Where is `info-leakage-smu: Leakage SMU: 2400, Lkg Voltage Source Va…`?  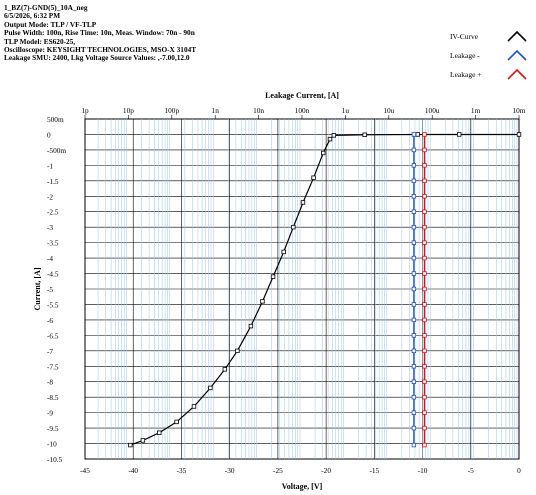
info-leakage-smu: Leakage SMU: 2400, Lkg Voltage Source Va… is located at coordinates (97, 58).